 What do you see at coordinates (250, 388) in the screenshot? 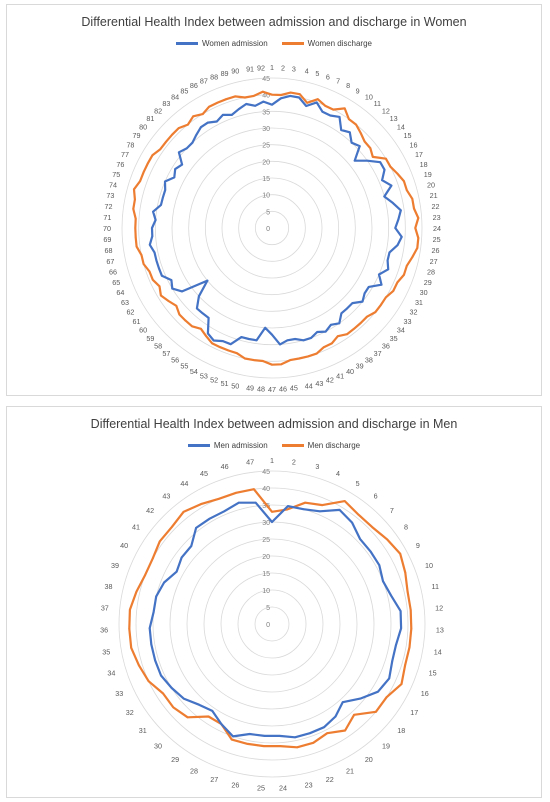
I see `category-label: 49` at bounding box center [250, 388].